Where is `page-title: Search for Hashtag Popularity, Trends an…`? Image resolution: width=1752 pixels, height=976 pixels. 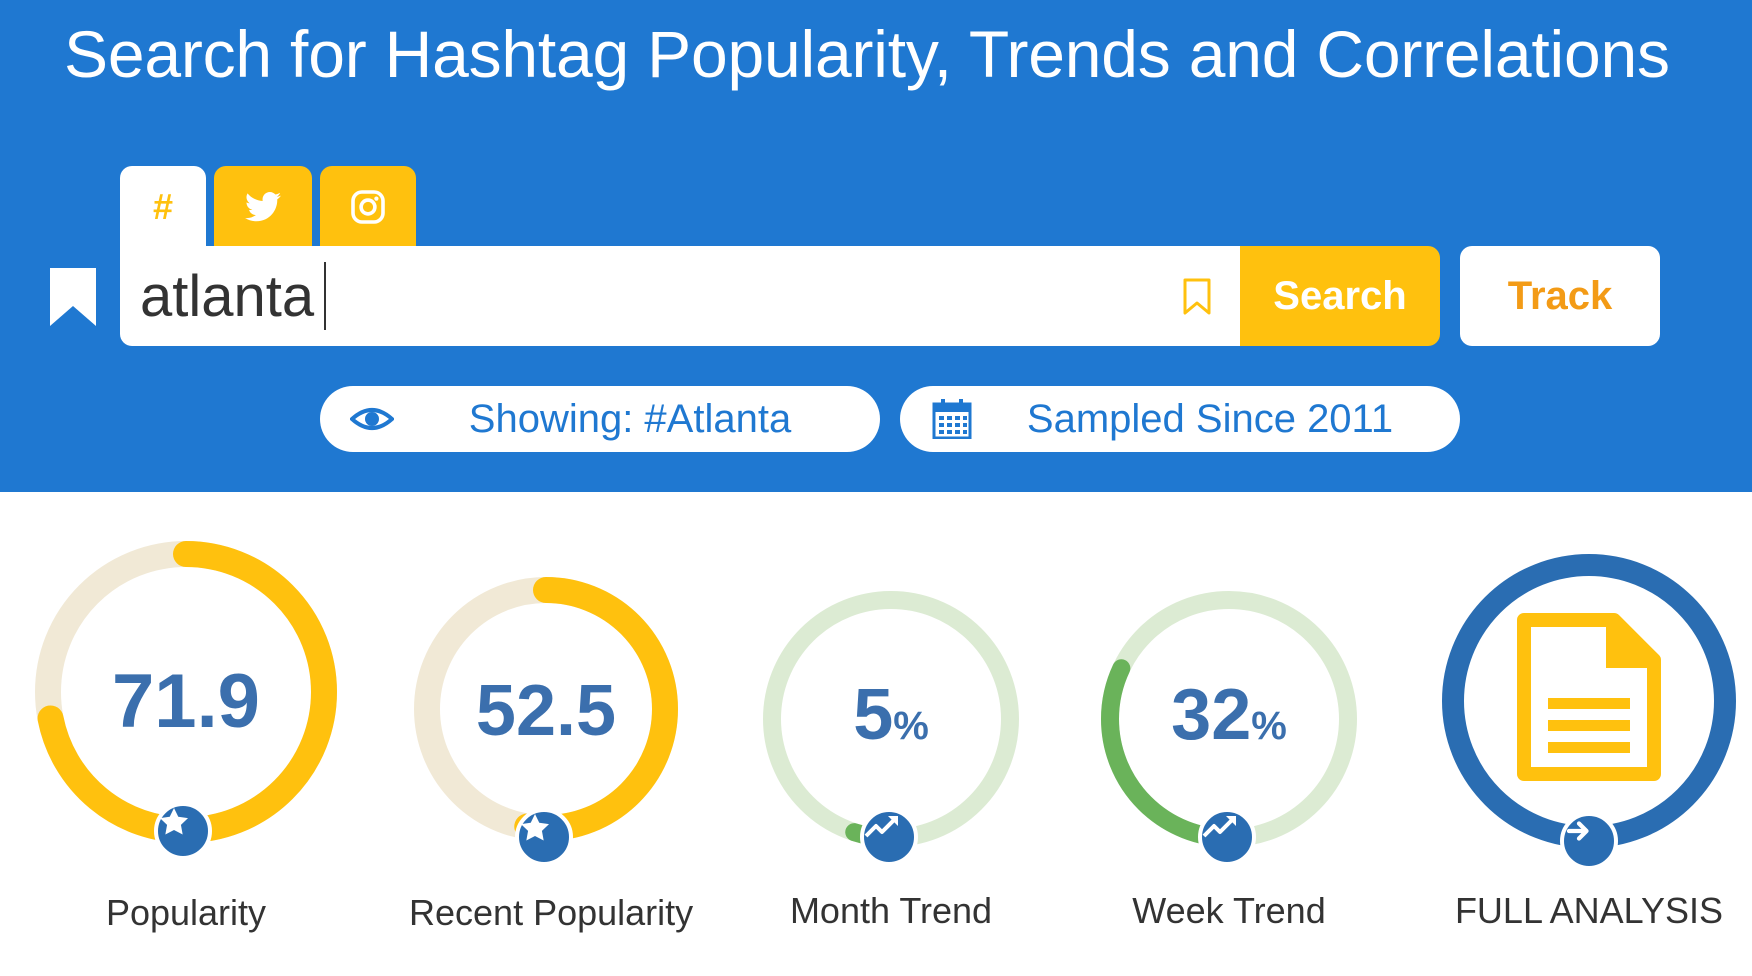 page-title: Search for Hashtag Popularity, Trends an… is located at coordinates (867, 54).